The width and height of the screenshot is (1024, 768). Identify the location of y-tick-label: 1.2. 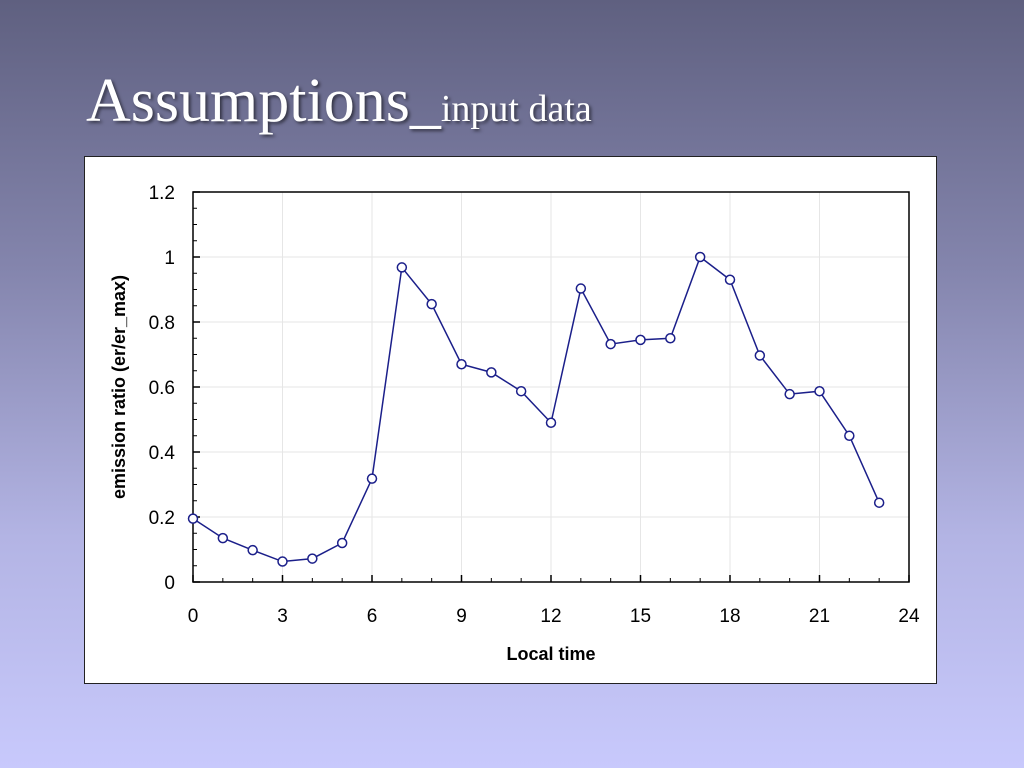
(162, 193).